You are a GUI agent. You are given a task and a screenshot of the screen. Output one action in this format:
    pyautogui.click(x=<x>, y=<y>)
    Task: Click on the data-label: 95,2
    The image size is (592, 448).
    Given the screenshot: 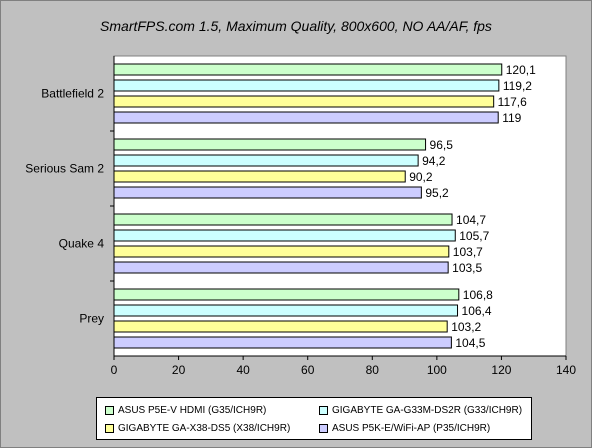 What is the action you would take?
    pyautogui.click(x=437, y=193)
    